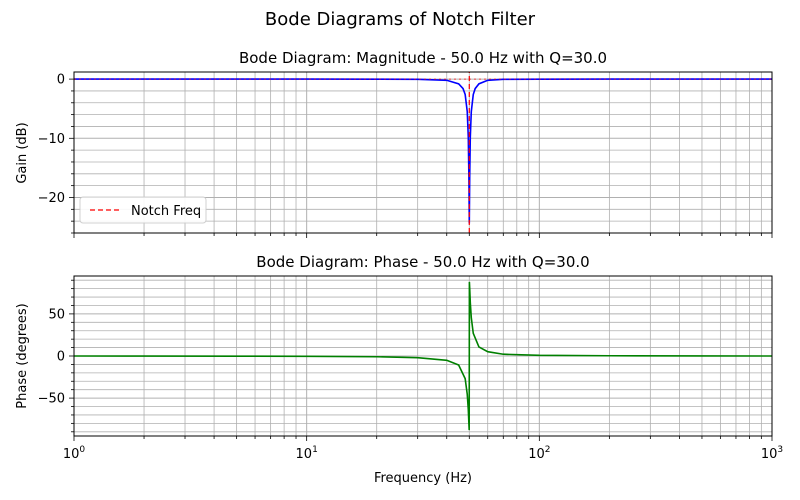 The width and height of the screenshot is (800, 500). Describe the element at coordinates (166, 211) in the screenshot. I see `legend-label: Notch Freq` at that location.